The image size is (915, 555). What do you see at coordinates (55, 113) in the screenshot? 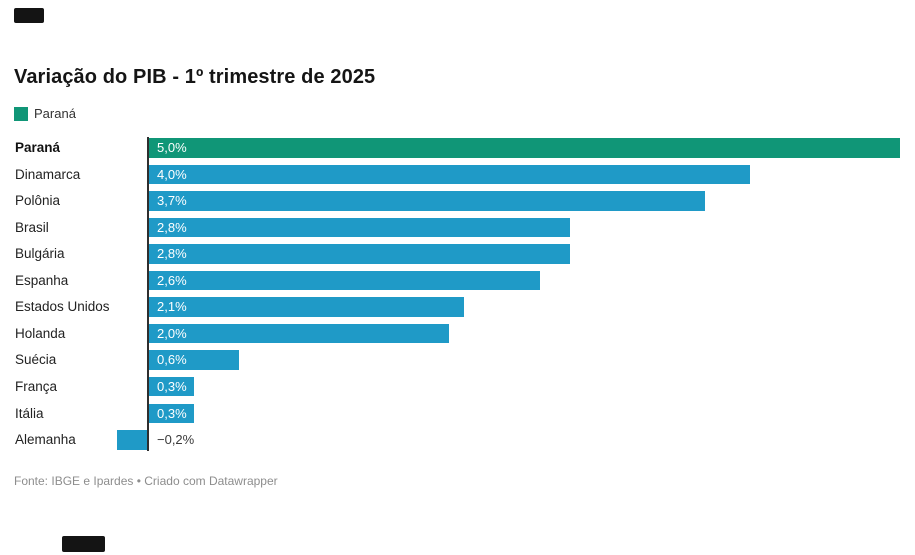
I see `legend-label: Paraná` at bounding box center [55, 113].